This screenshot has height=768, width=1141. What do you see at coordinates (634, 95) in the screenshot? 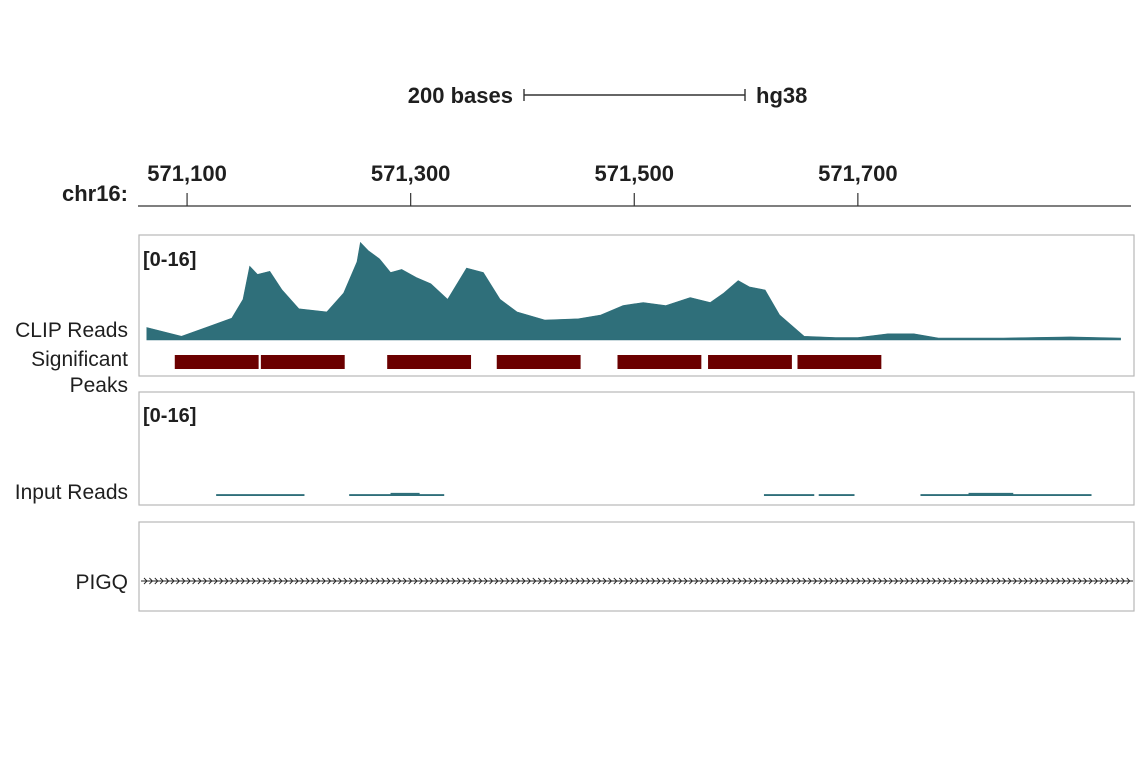
I see `scale-bar` at bounding box center [634, 95].